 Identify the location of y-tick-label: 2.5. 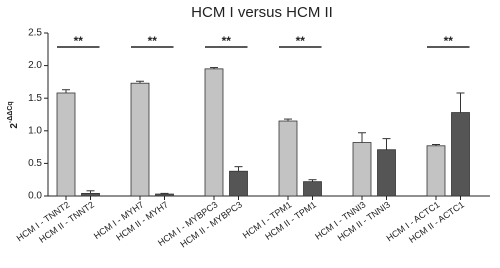
(35, 33).